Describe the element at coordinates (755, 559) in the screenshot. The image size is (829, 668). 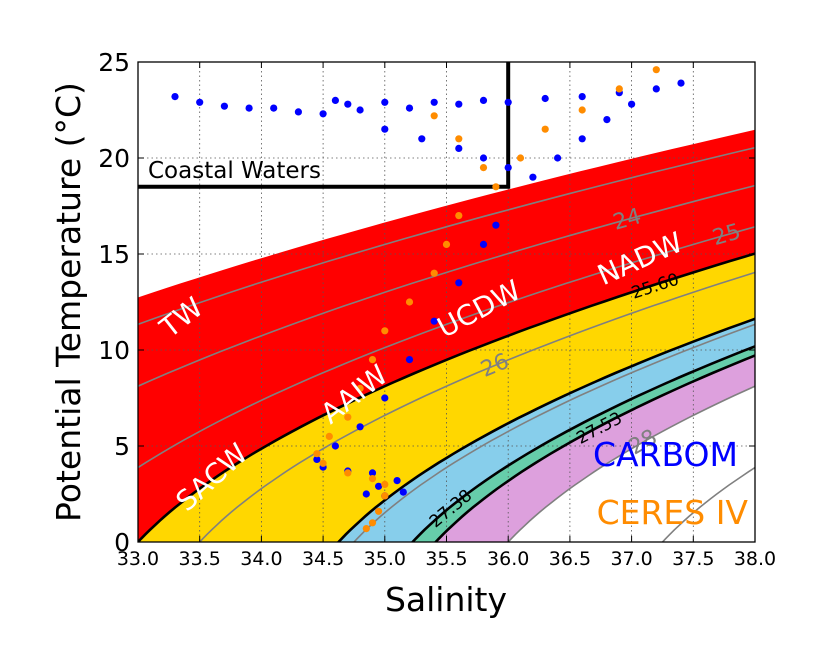
I see `x-tick-label: 38.0` at that location.